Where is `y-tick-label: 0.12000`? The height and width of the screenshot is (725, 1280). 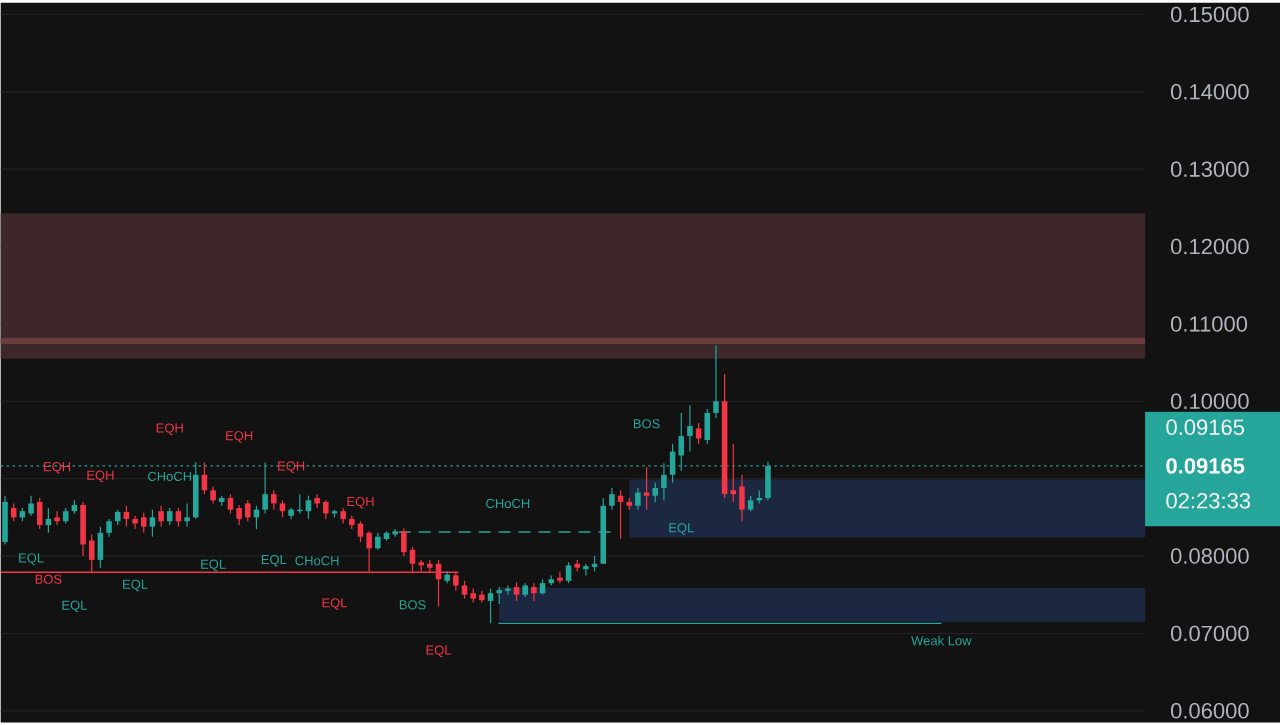
y-tick-label: 0.12000 is located at coordinates (1209, 246).